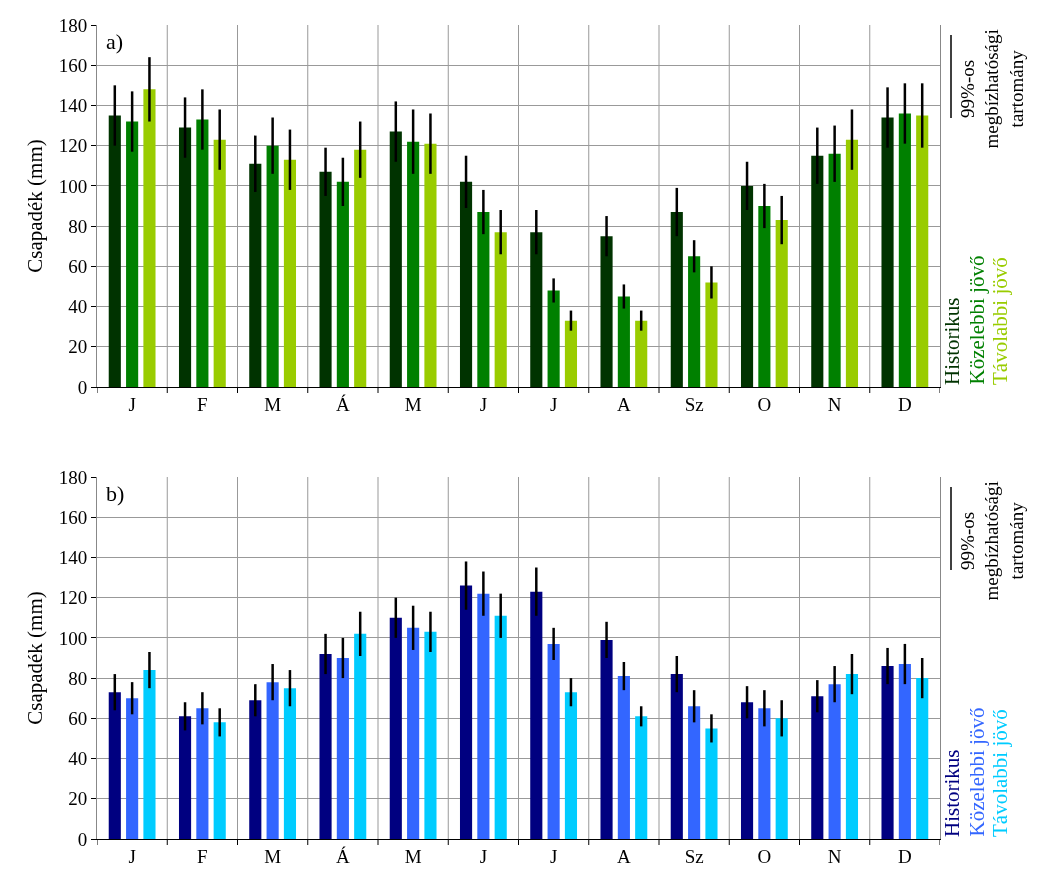  What do you see at coordinates (115, 493) in the screenshot?
I see `annotation: b)` at bounding box center [115, 493].